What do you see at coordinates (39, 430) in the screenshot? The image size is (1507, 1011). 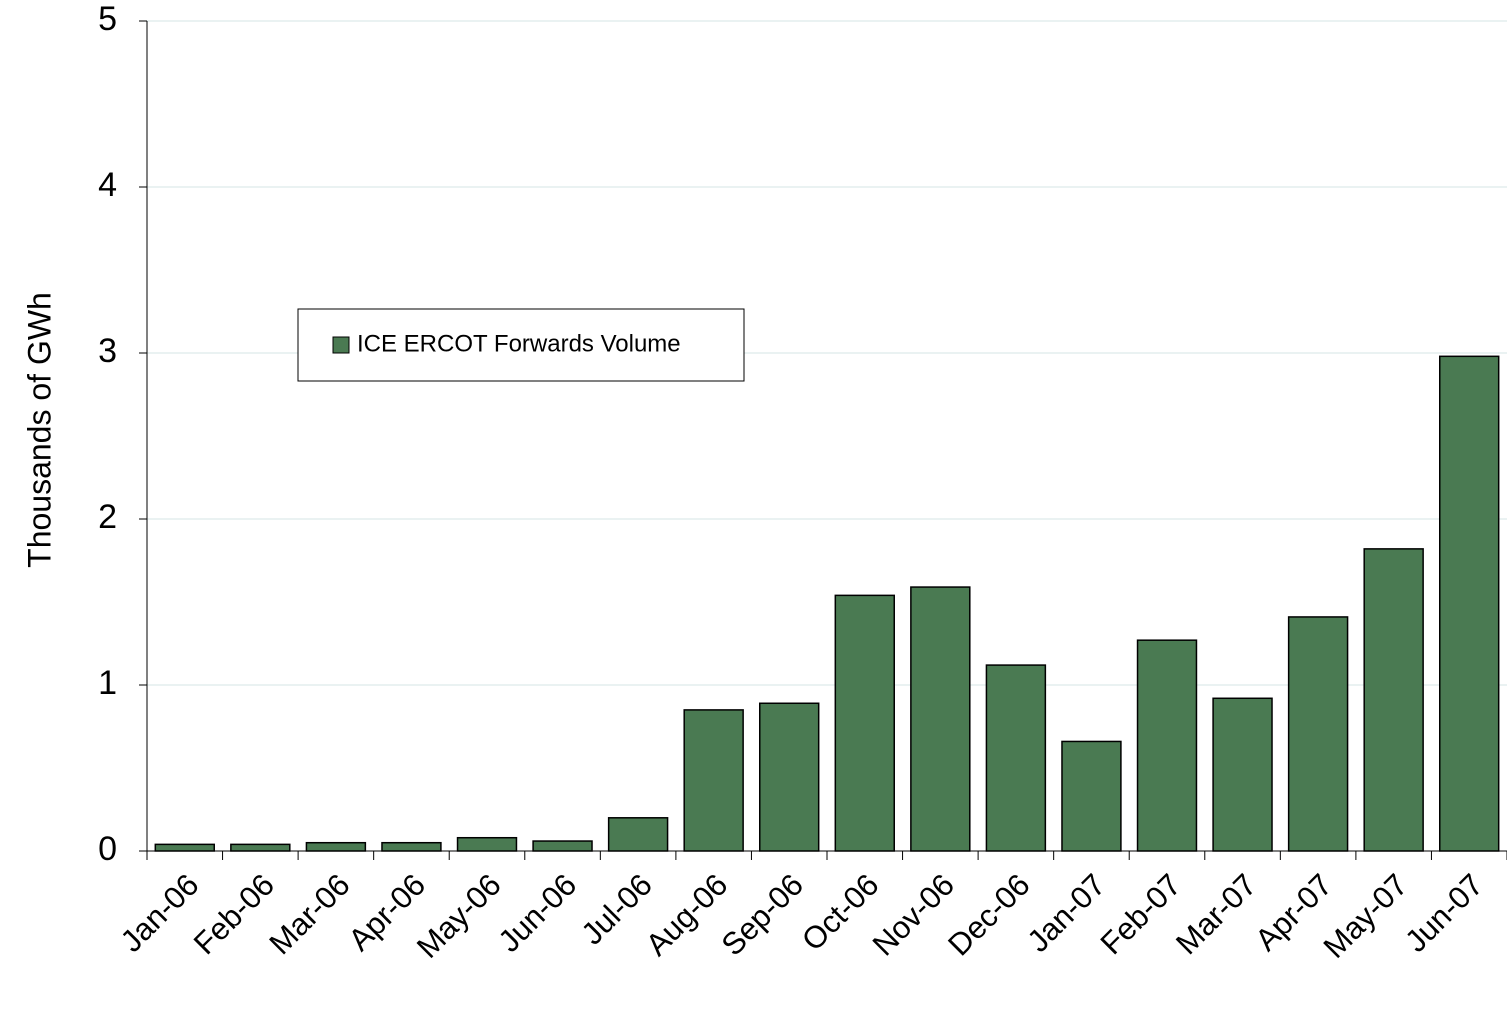 I see `y-axis-label: Thousands of GWh` at bounding box center [39, 430].